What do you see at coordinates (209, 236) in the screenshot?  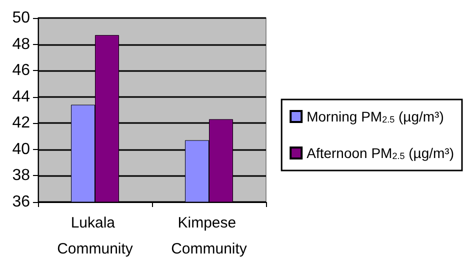 I see `x-tick-label: Kimpese Community` at bounding box center [209, 236].